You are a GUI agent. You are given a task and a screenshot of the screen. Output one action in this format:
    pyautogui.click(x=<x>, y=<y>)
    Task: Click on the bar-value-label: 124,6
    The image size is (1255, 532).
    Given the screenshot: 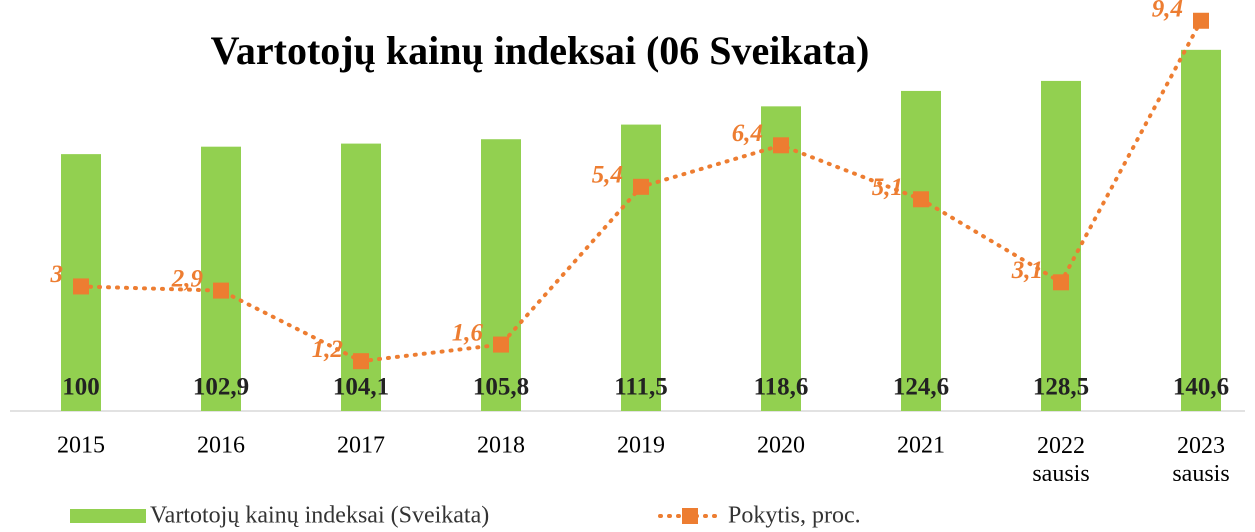 What is the action you would take?
    pyautogui.click(x=921, y=387)
    